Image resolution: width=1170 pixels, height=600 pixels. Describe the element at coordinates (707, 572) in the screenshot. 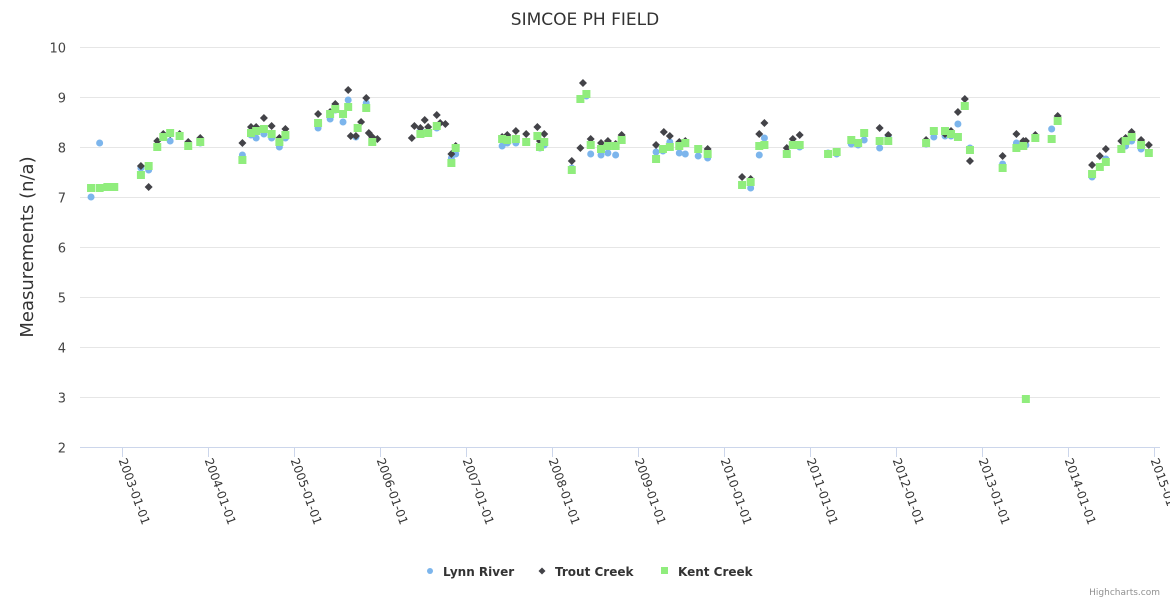

I see `legend-item-kent-creek: Kent Creek` at that location.